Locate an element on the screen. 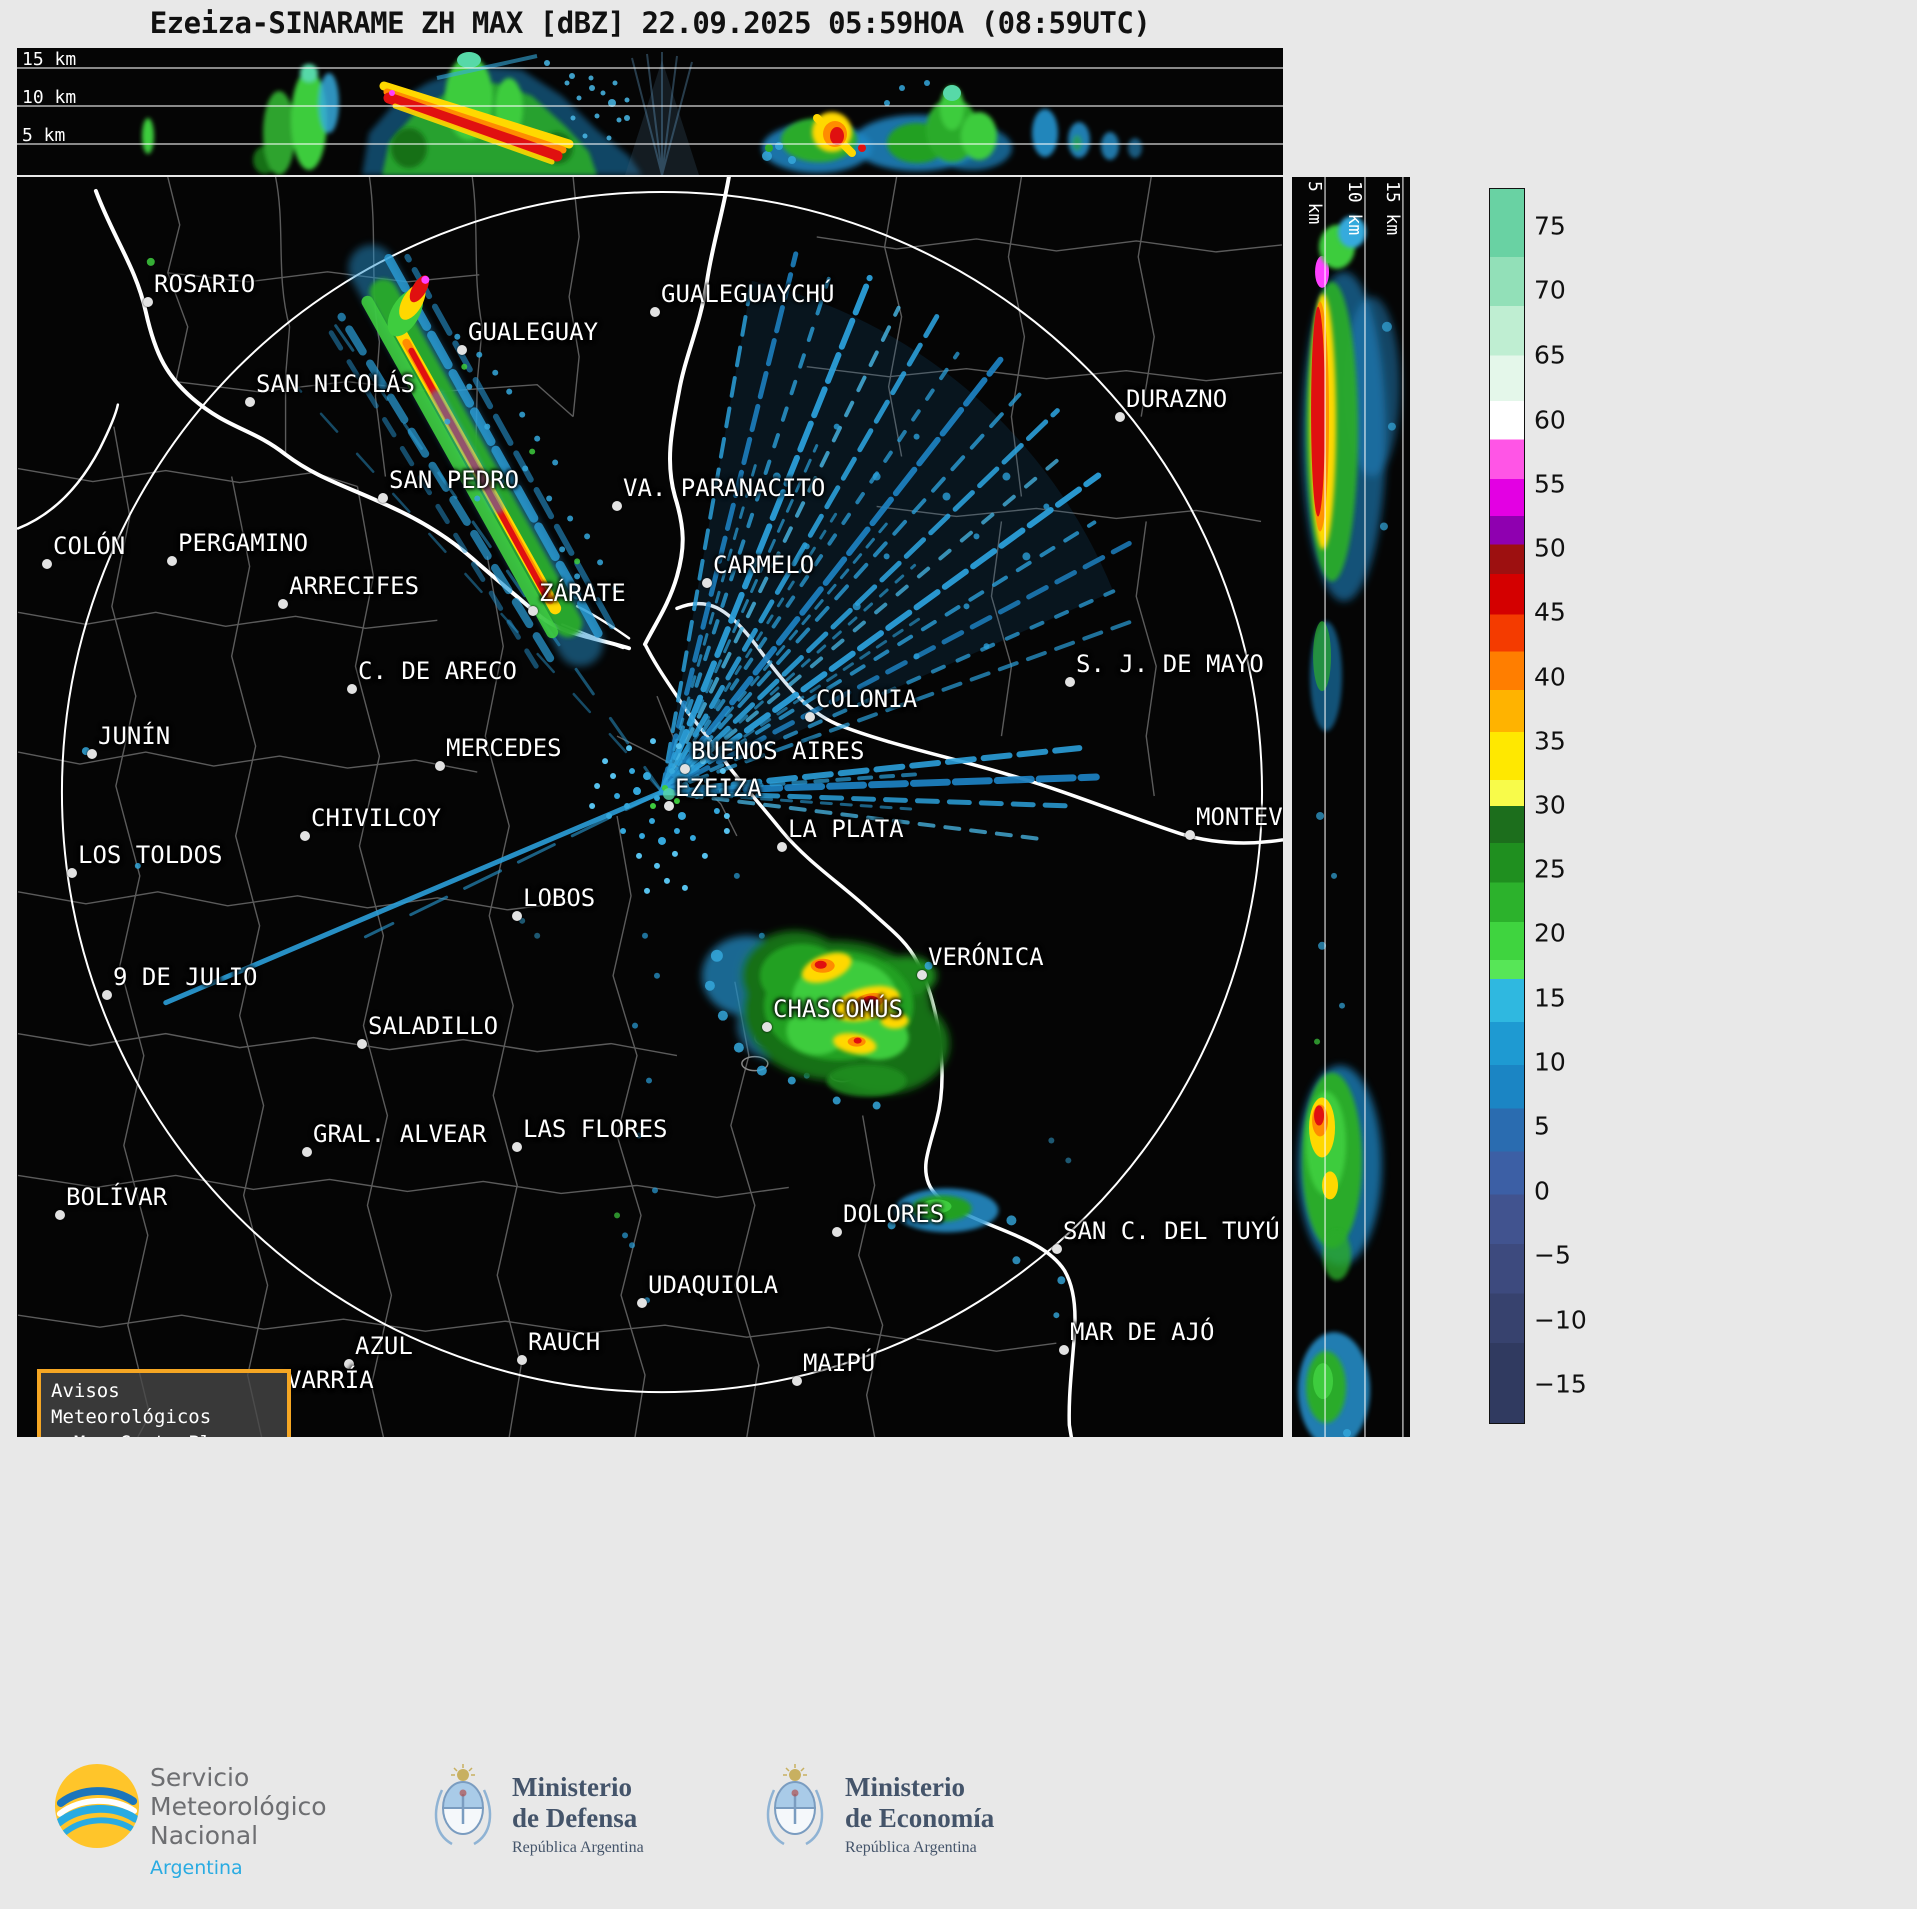 The height and width of the screenshot is (1909, 1917). colorbar-tick-label: 10 is located at coordinates (1550, 1062).